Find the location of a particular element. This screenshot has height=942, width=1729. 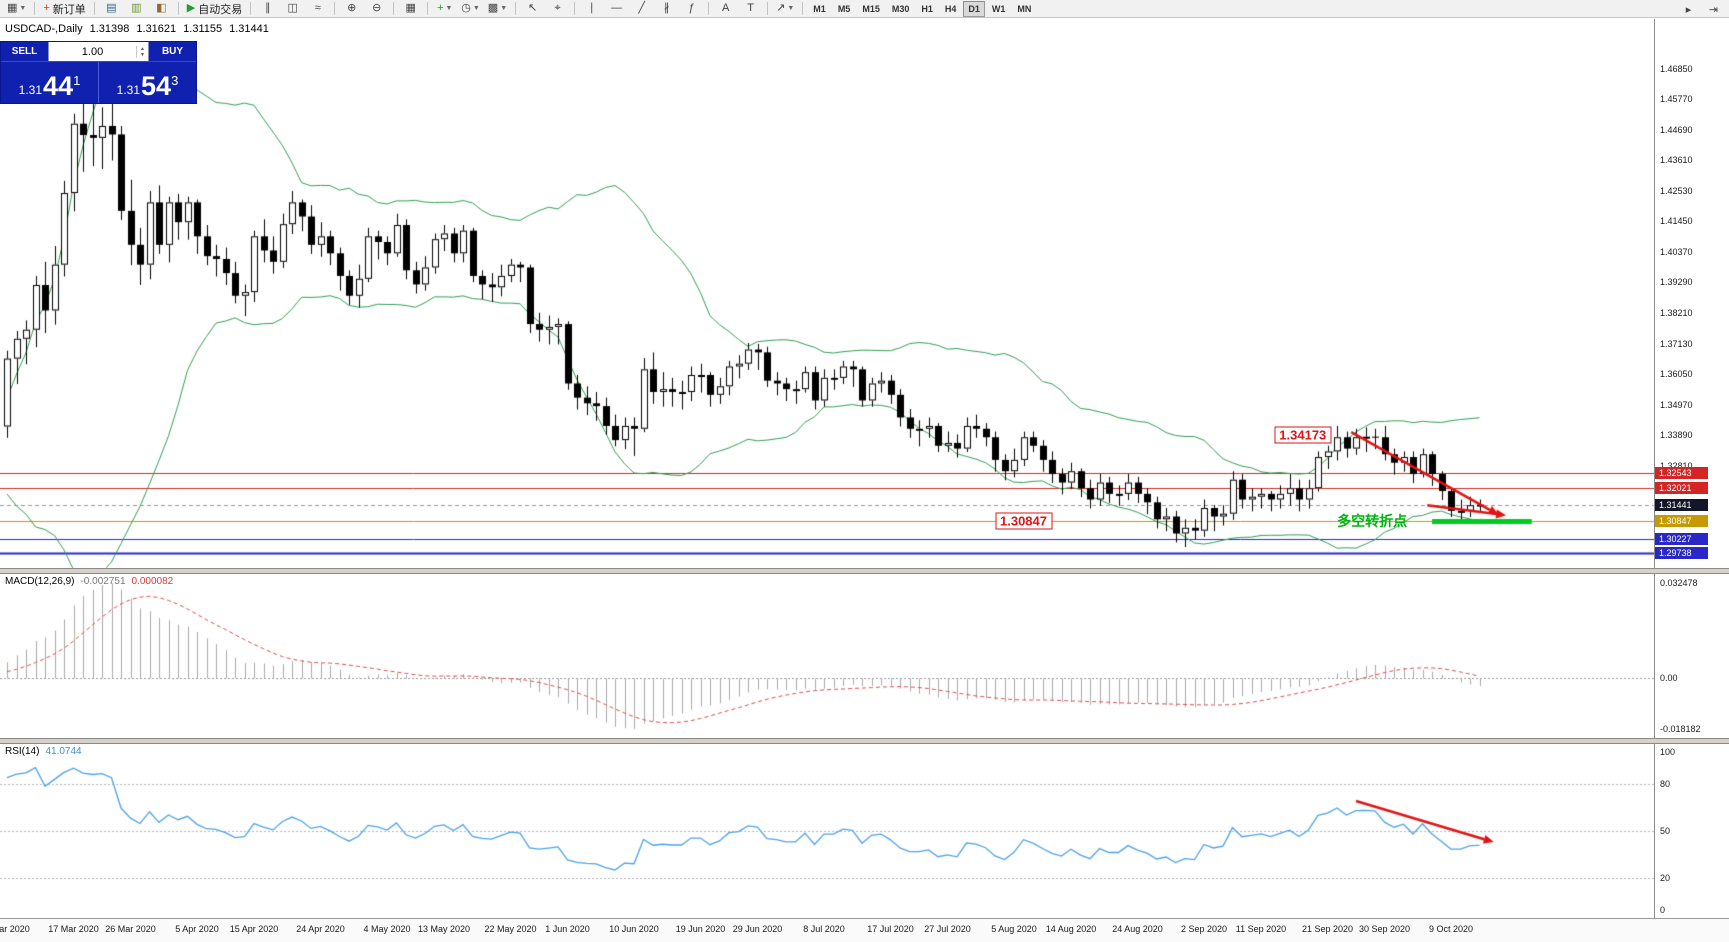

arrows-tool-glyph: ↗ is located at coordinates (781, 8).